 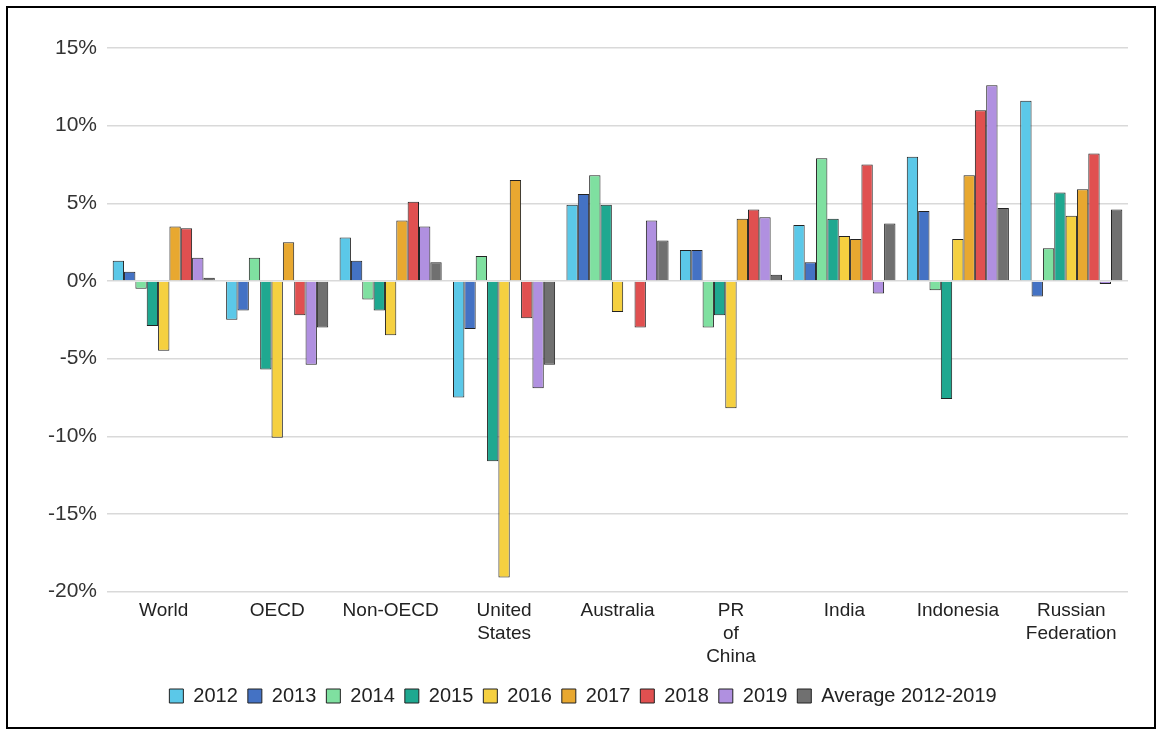 What do you see at coordinates (765, 694) in the screenshot?
I see `legend-label: 2019` at bounding box center [765, 694].